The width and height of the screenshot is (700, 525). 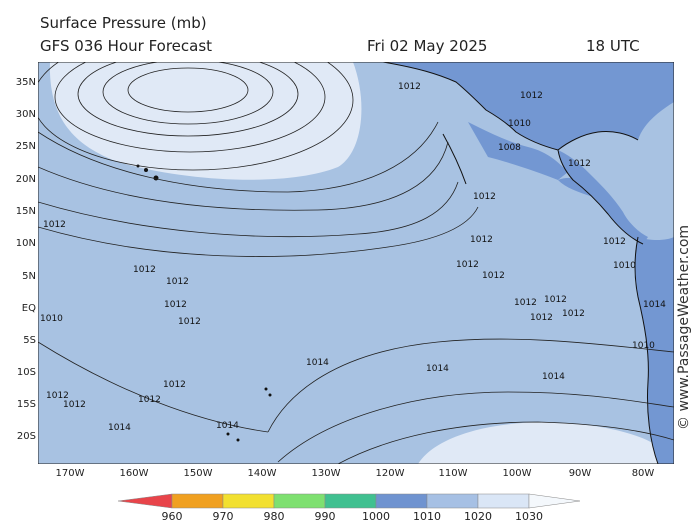 I want to click on coastline-gulf, so click(x=598, y=141).